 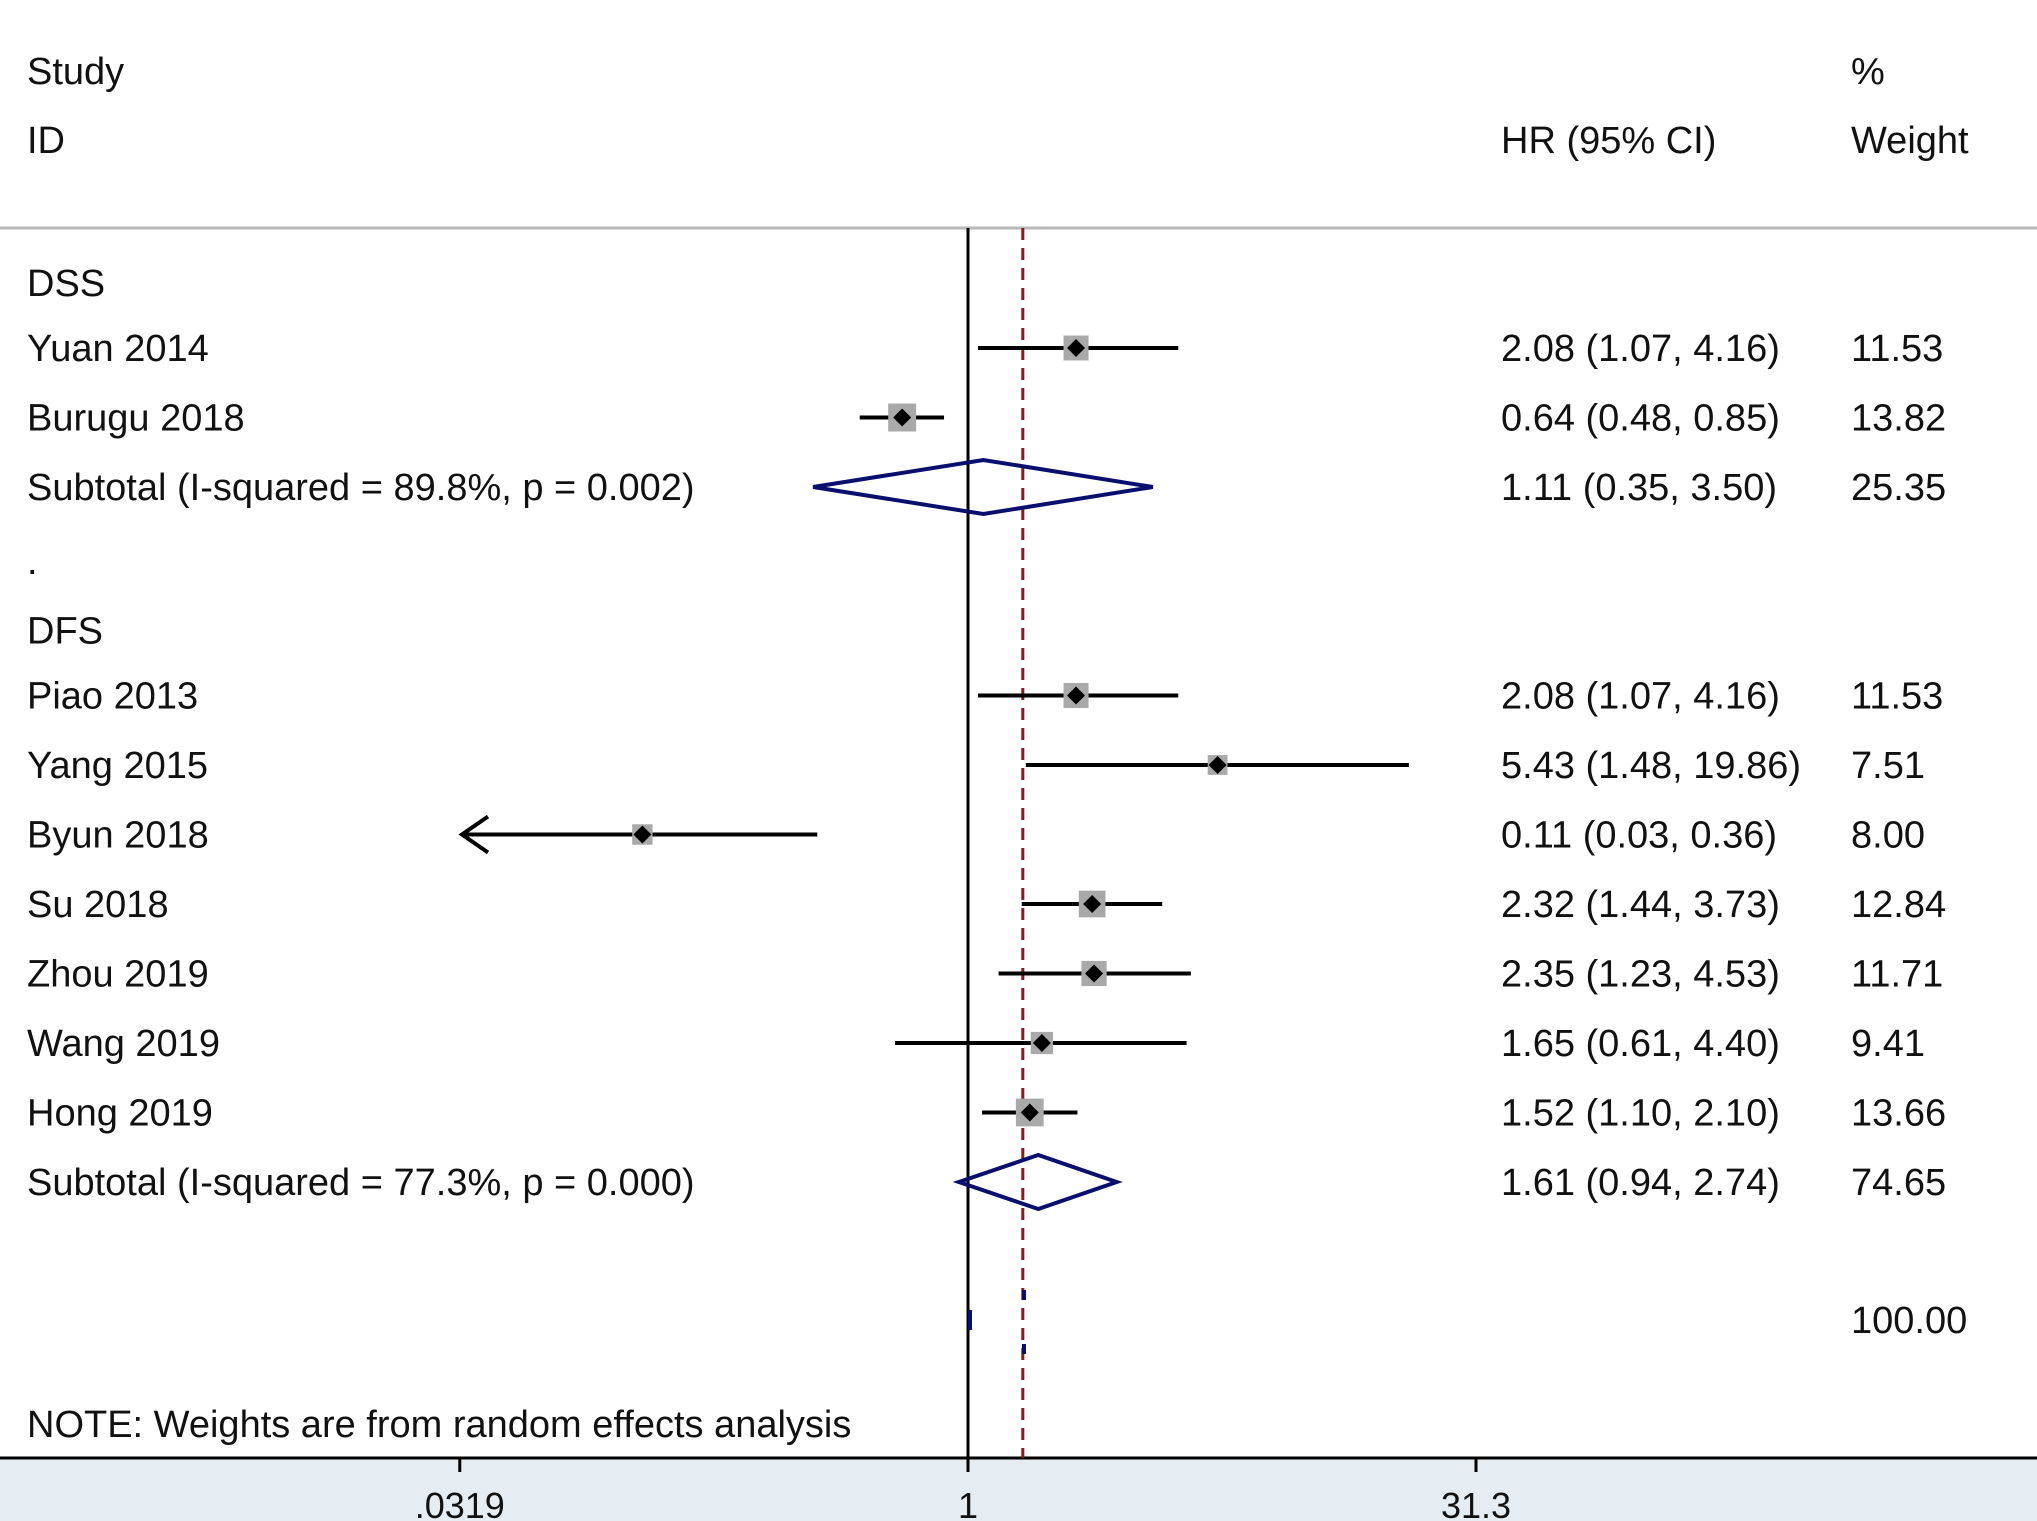 I want to click on header-weight: Weight, so click(x=1910, y=141).